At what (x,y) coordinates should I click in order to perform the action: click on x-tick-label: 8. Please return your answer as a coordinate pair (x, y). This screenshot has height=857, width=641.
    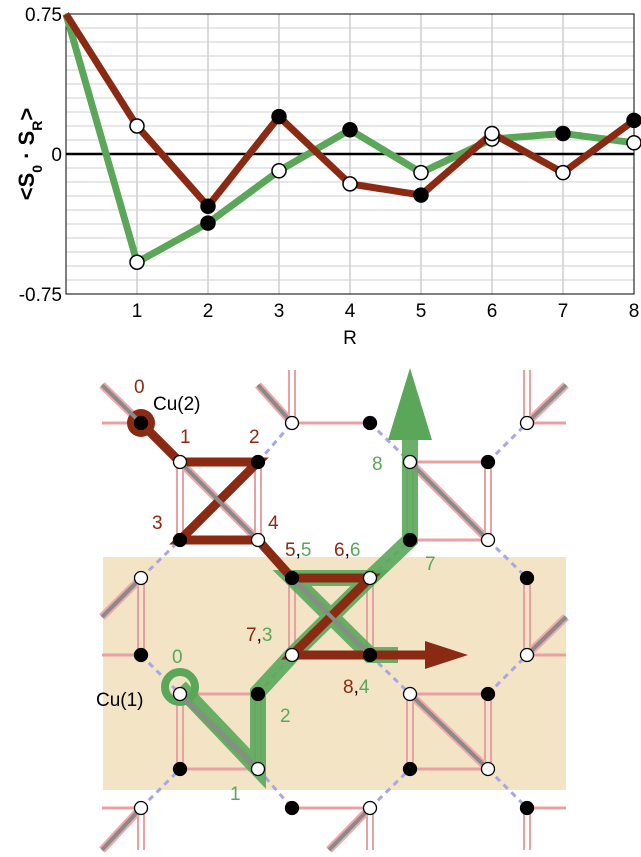
    Looking at the image, I should click on (634, 311).